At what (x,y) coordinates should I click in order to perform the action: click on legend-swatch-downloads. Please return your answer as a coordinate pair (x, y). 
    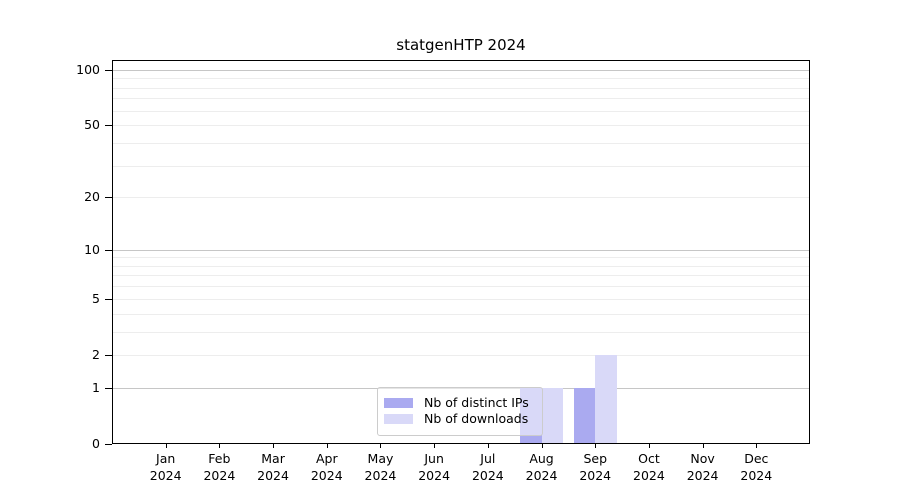
    Looking at the image, I should click on (398, 419).